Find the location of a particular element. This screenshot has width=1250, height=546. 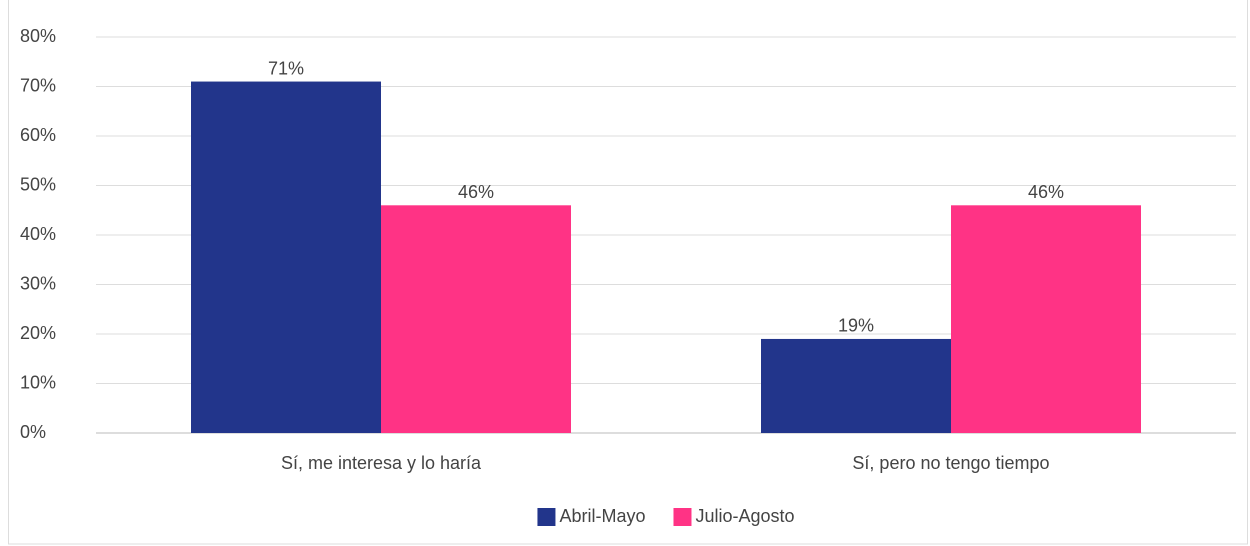

data-label: 19% is located at coordinates (856, 326).